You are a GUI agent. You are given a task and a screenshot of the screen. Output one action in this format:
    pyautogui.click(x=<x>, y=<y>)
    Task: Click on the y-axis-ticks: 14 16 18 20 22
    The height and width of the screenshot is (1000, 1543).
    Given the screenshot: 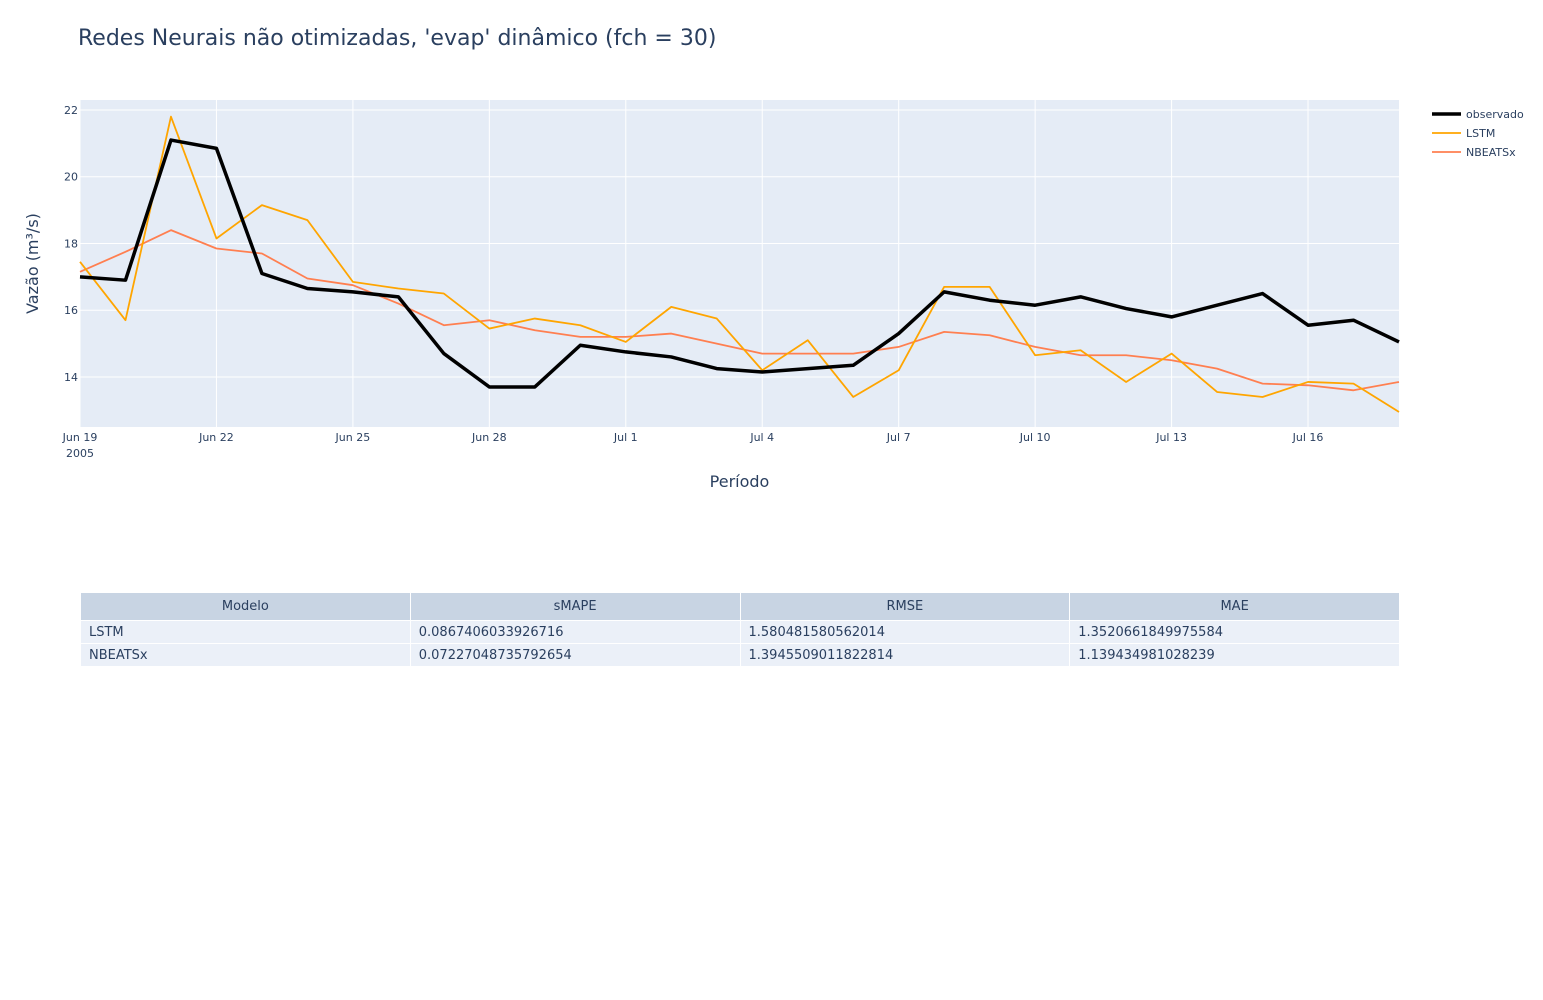 What is the action you would take?
    pyautogui.click(x=71, y=244)
    